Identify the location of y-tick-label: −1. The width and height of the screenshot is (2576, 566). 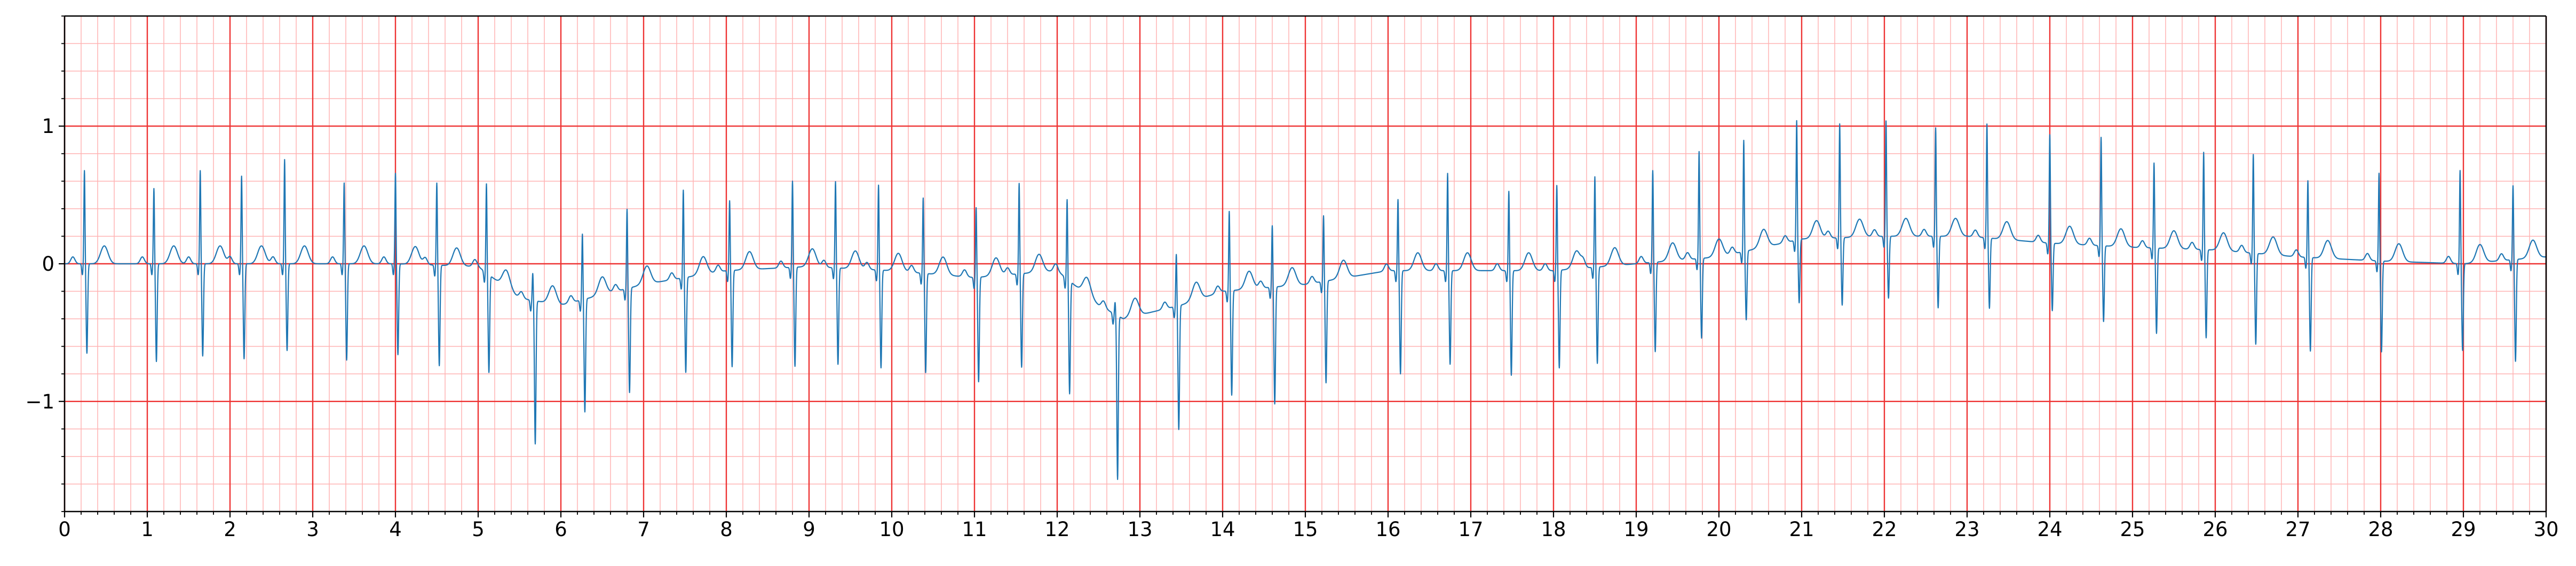
(39, 401).